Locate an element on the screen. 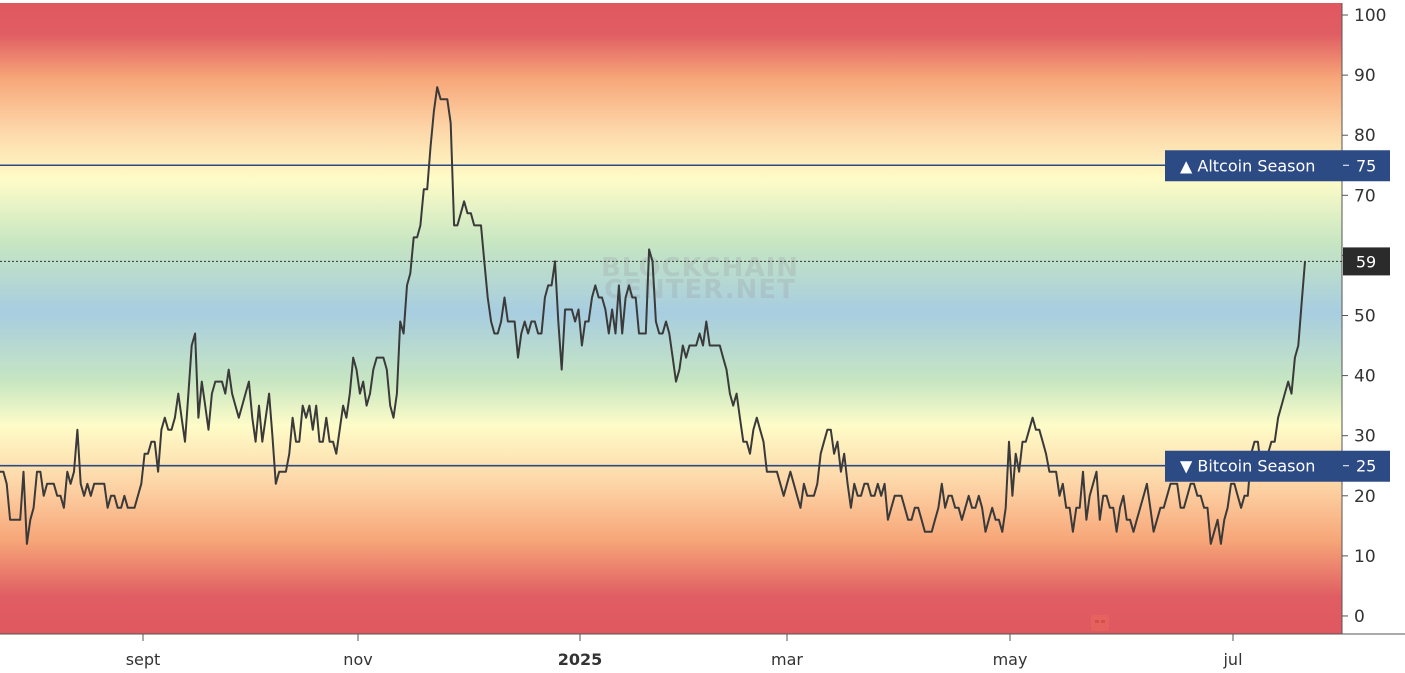 The width and height of the screenshot is (1405, 673). reference-badge-value: 25 is located at coordinates (1366, 466).